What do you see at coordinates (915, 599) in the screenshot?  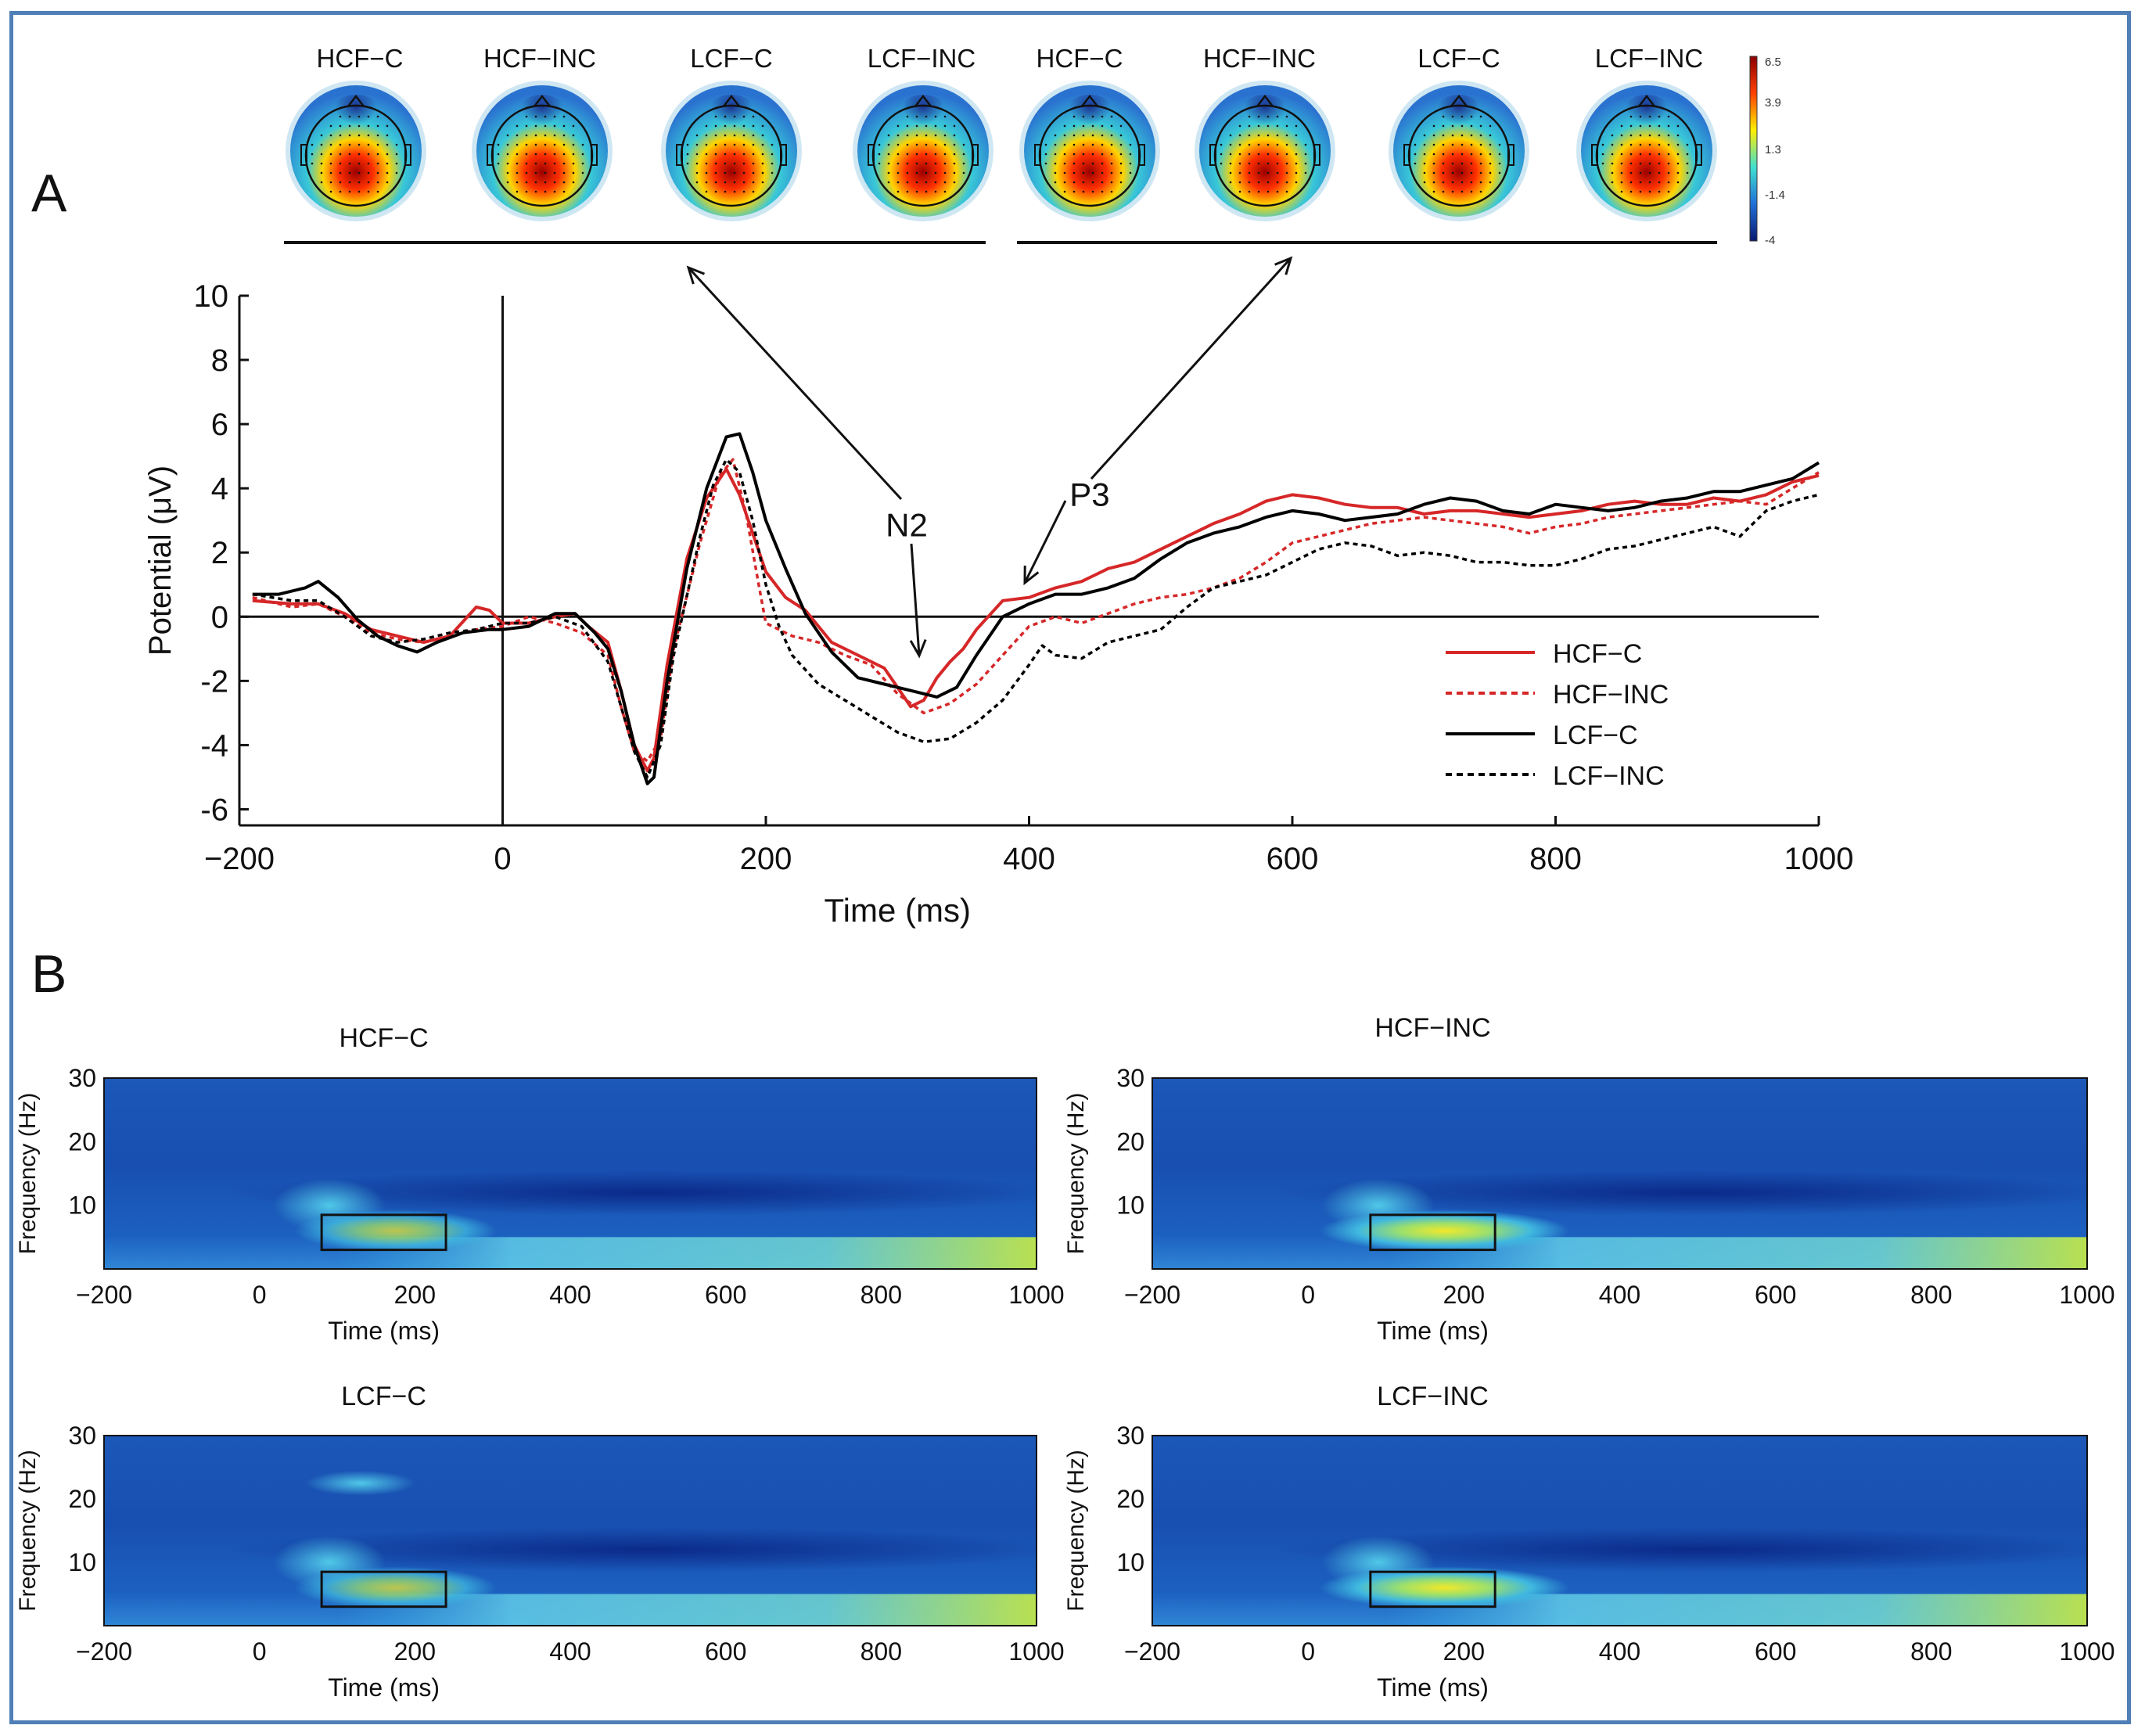 I see `arrow-to-n2-peak` at bounding box center [915, 599].